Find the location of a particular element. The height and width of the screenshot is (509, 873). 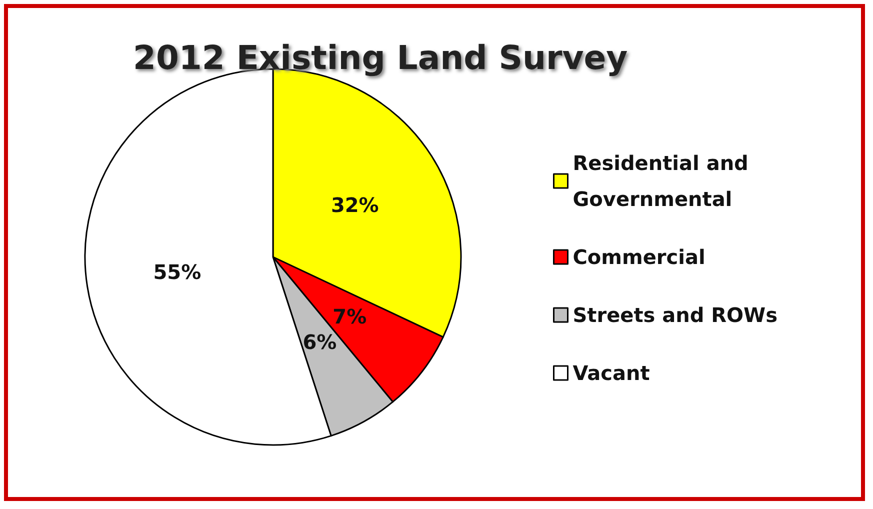

chart-title: 2012 Existing Land Survey is located at coordinates (380, 57).